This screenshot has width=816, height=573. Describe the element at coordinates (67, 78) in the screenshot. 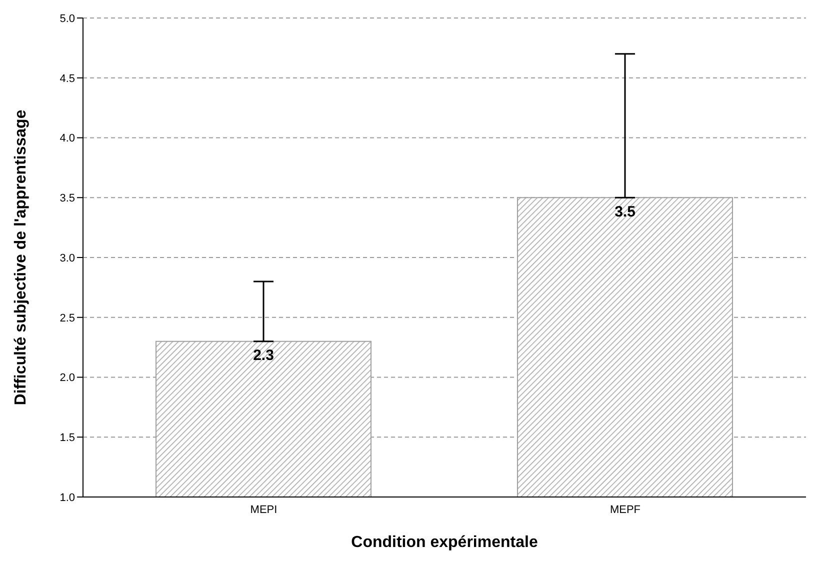

I see `y-tick-label: 4.5` at that location.